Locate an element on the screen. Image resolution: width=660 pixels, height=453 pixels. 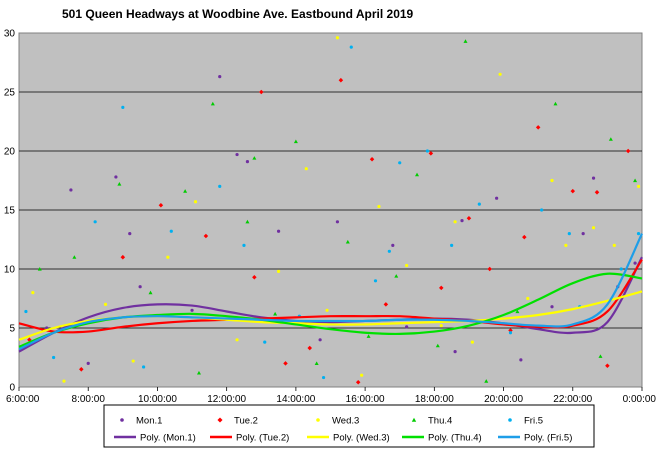
legend-label: Poly. (Fri.5) is located at coordinates (548, 438).